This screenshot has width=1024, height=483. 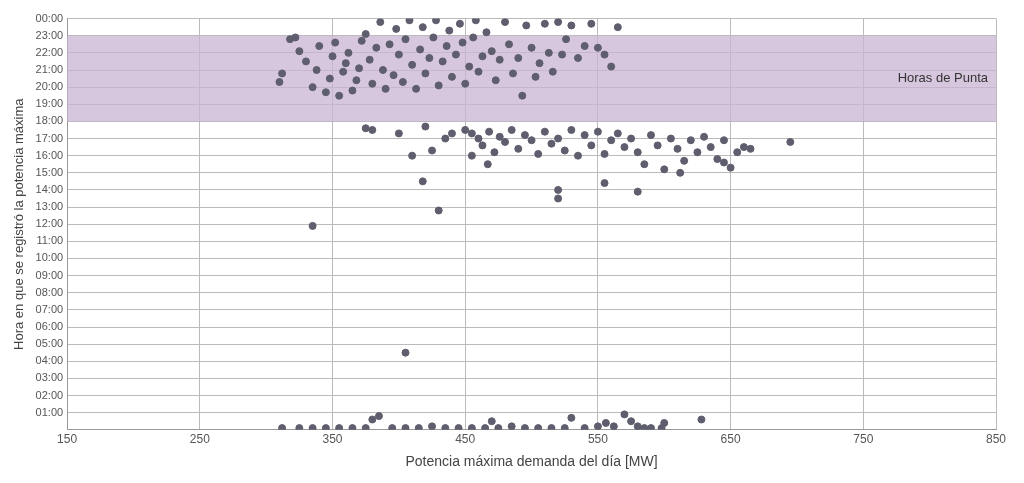 I want to click on y-tick-label: 12:00, so click(x=49, y=223).